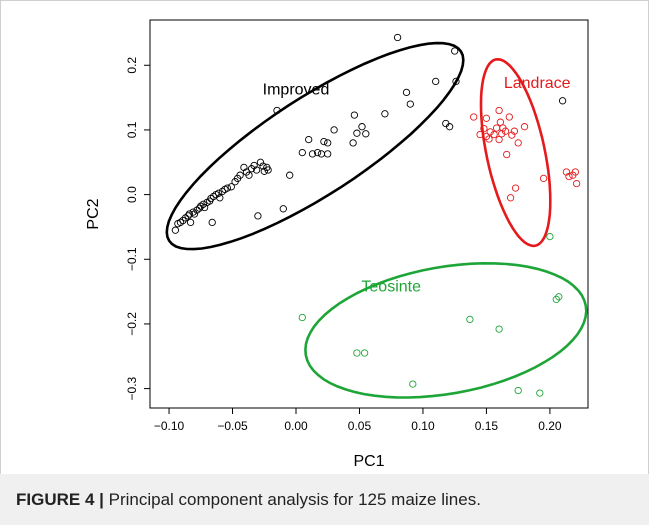 This screenshot has width=651, height=527. I want to click on y-tick-label: −0.1, so click(132, 259).